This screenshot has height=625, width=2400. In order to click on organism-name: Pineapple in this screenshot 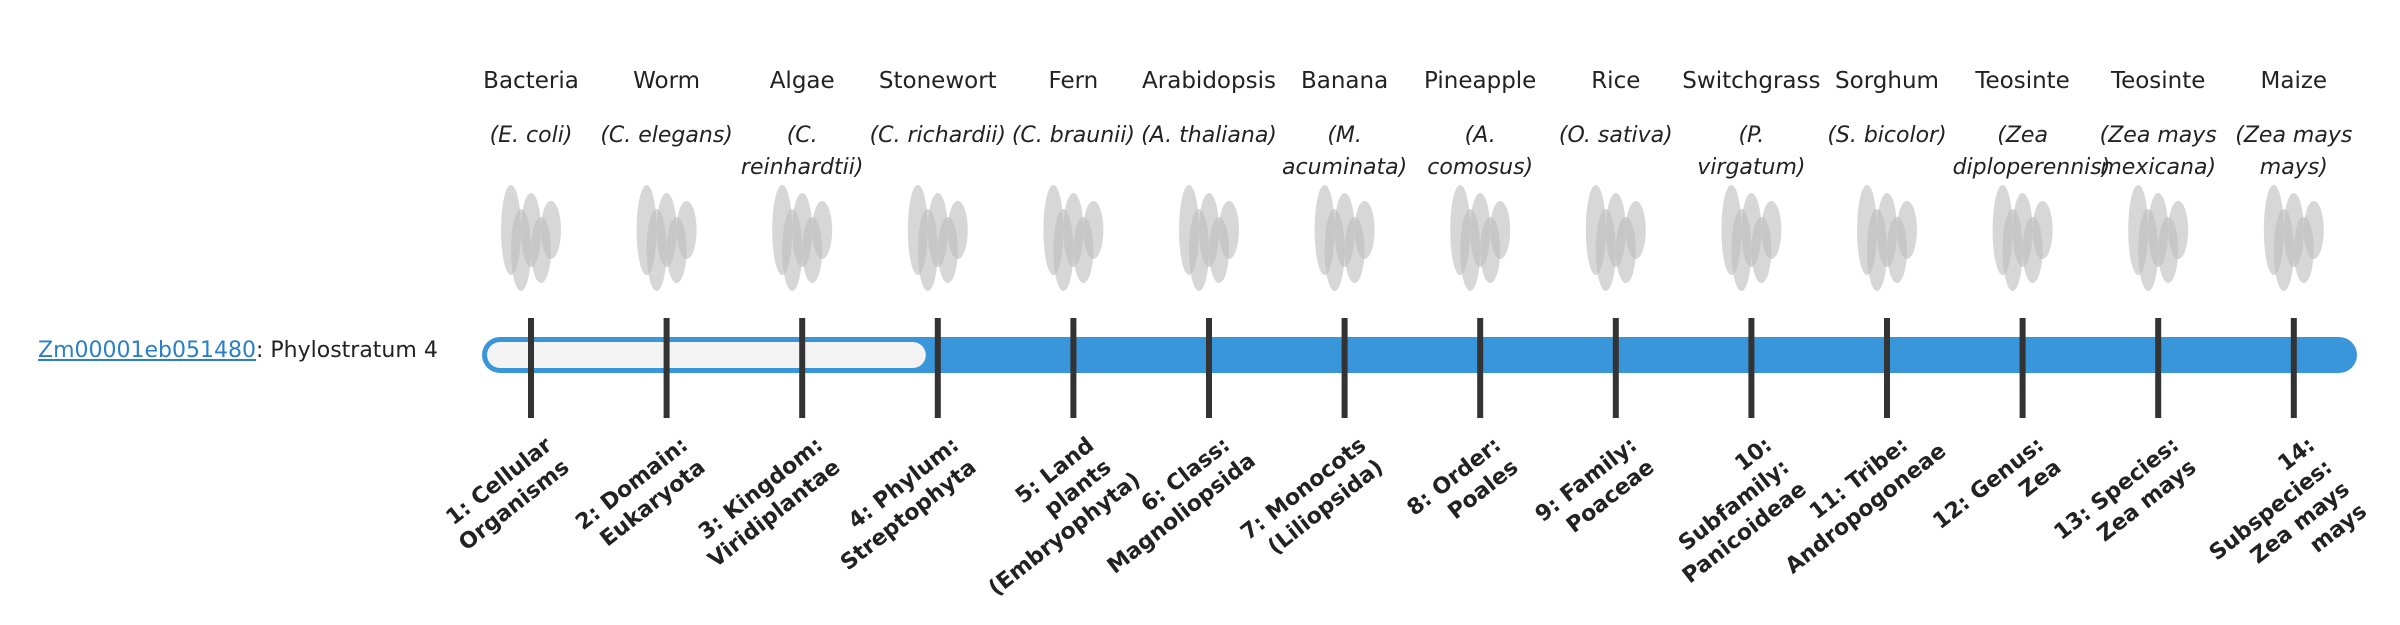, I will do `click(1480, 81)`.